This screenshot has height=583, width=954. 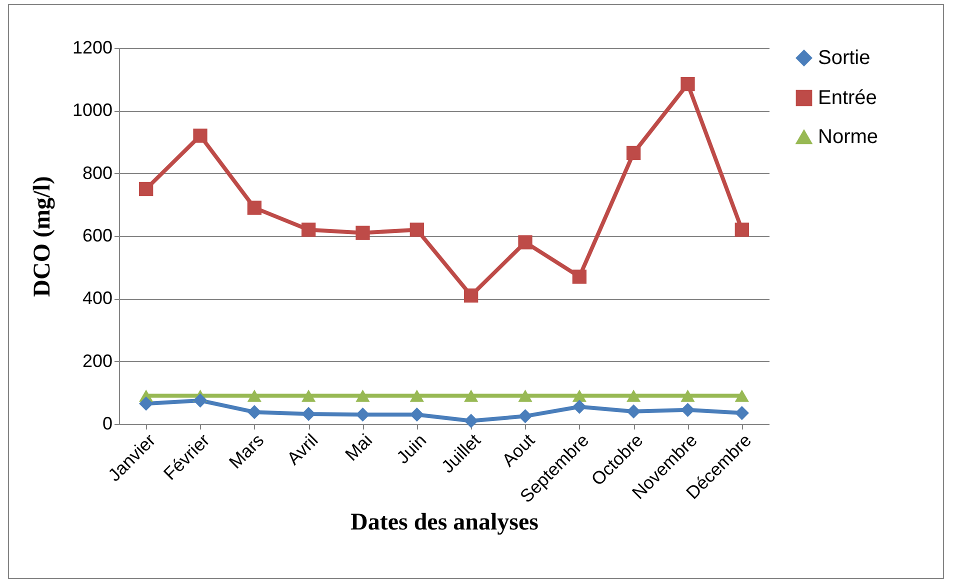 I want to click on x-tick-label: Mai, so click(x=358, y=447).